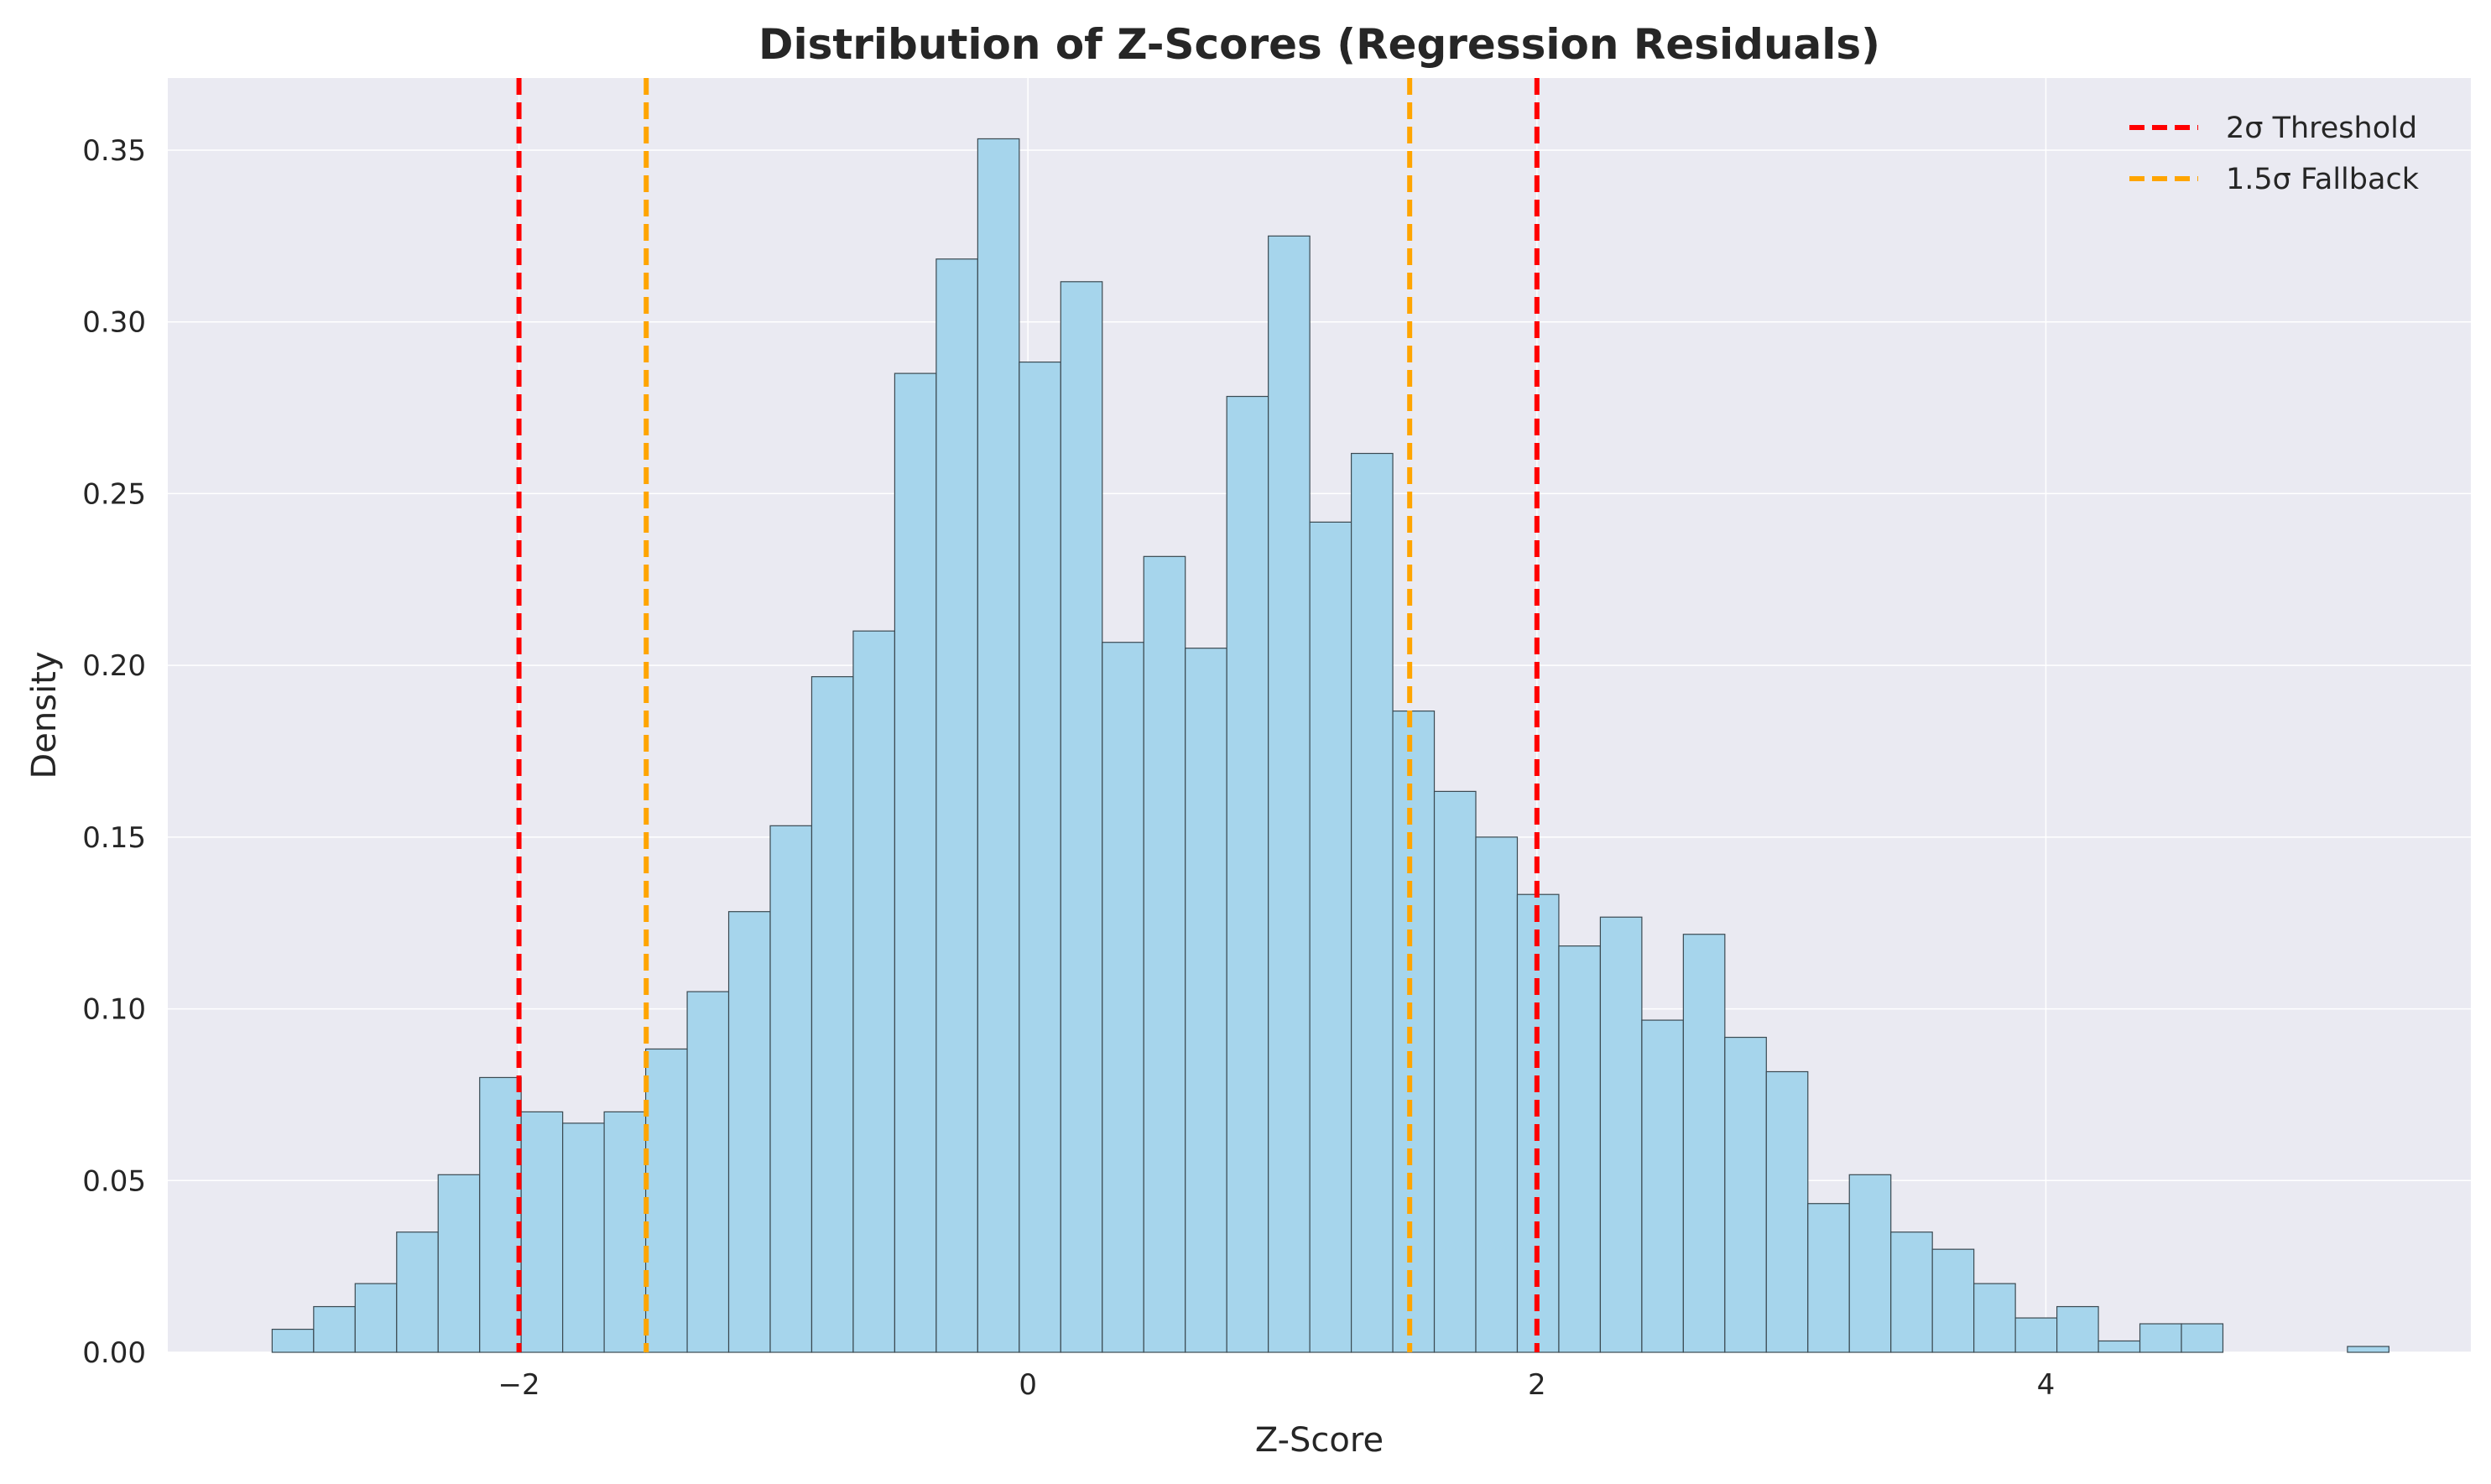 The image size is (2491, 1484). Describe the element at coordinates (114, 1353) in the screenshot. I see `y-tick-label: 0.00` at that location.